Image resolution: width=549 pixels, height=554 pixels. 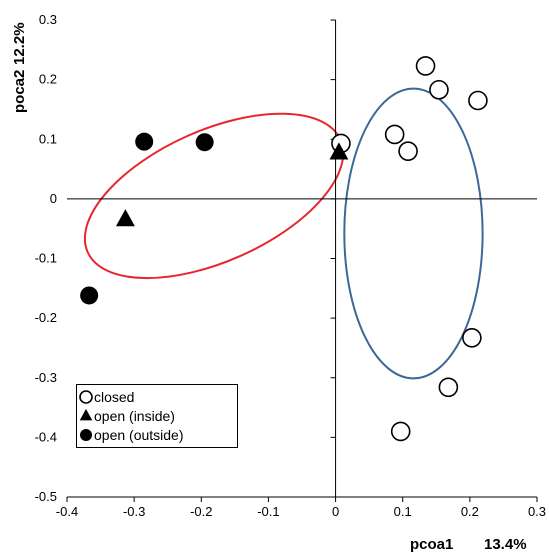 I want to click on legend-label: closed, so click(x=114, y=396).